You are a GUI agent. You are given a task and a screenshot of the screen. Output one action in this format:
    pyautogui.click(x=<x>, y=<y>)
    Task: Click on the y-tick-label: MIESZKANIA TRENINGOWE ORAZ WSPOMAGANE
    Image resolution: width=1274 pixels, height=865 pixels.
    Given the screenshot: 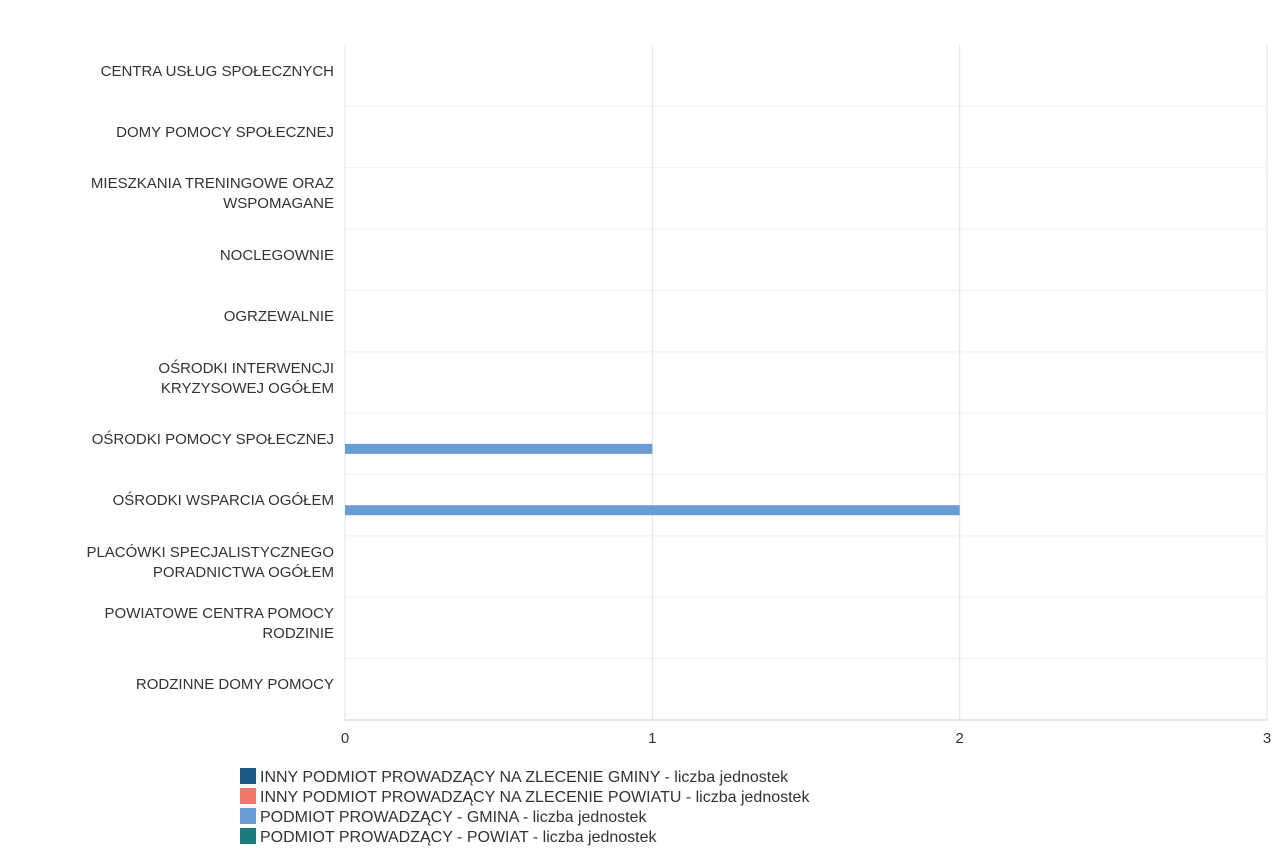 What is the action you would take?
    pyautogui.click(x=212, y=194)
    